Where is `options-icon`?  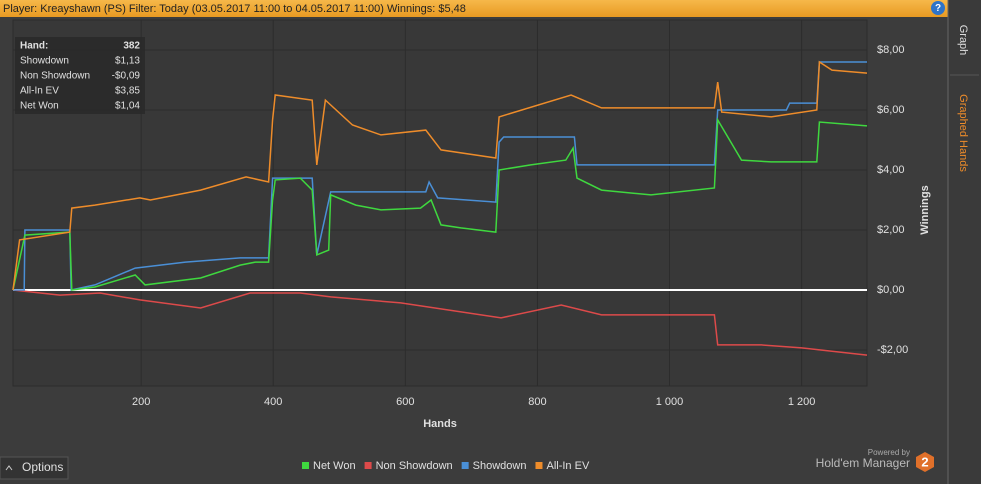 options-icon is located at coordinates (9, 468).